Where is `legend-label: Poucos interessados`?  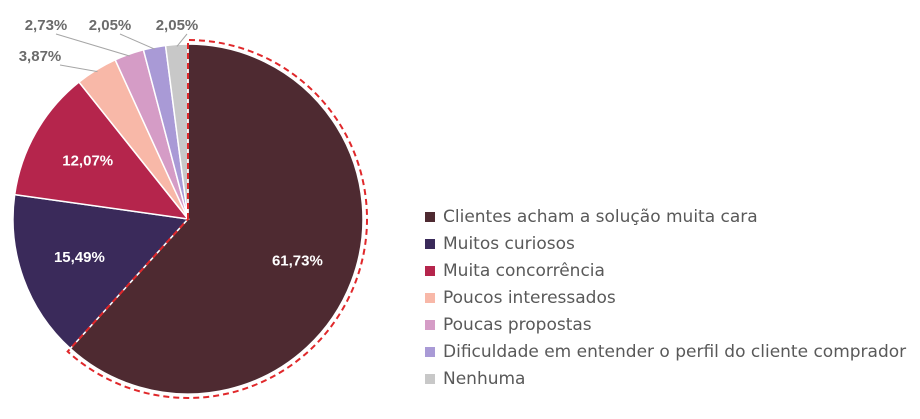
legend-label: Poucos interessados is located at coordinates (529, 297).